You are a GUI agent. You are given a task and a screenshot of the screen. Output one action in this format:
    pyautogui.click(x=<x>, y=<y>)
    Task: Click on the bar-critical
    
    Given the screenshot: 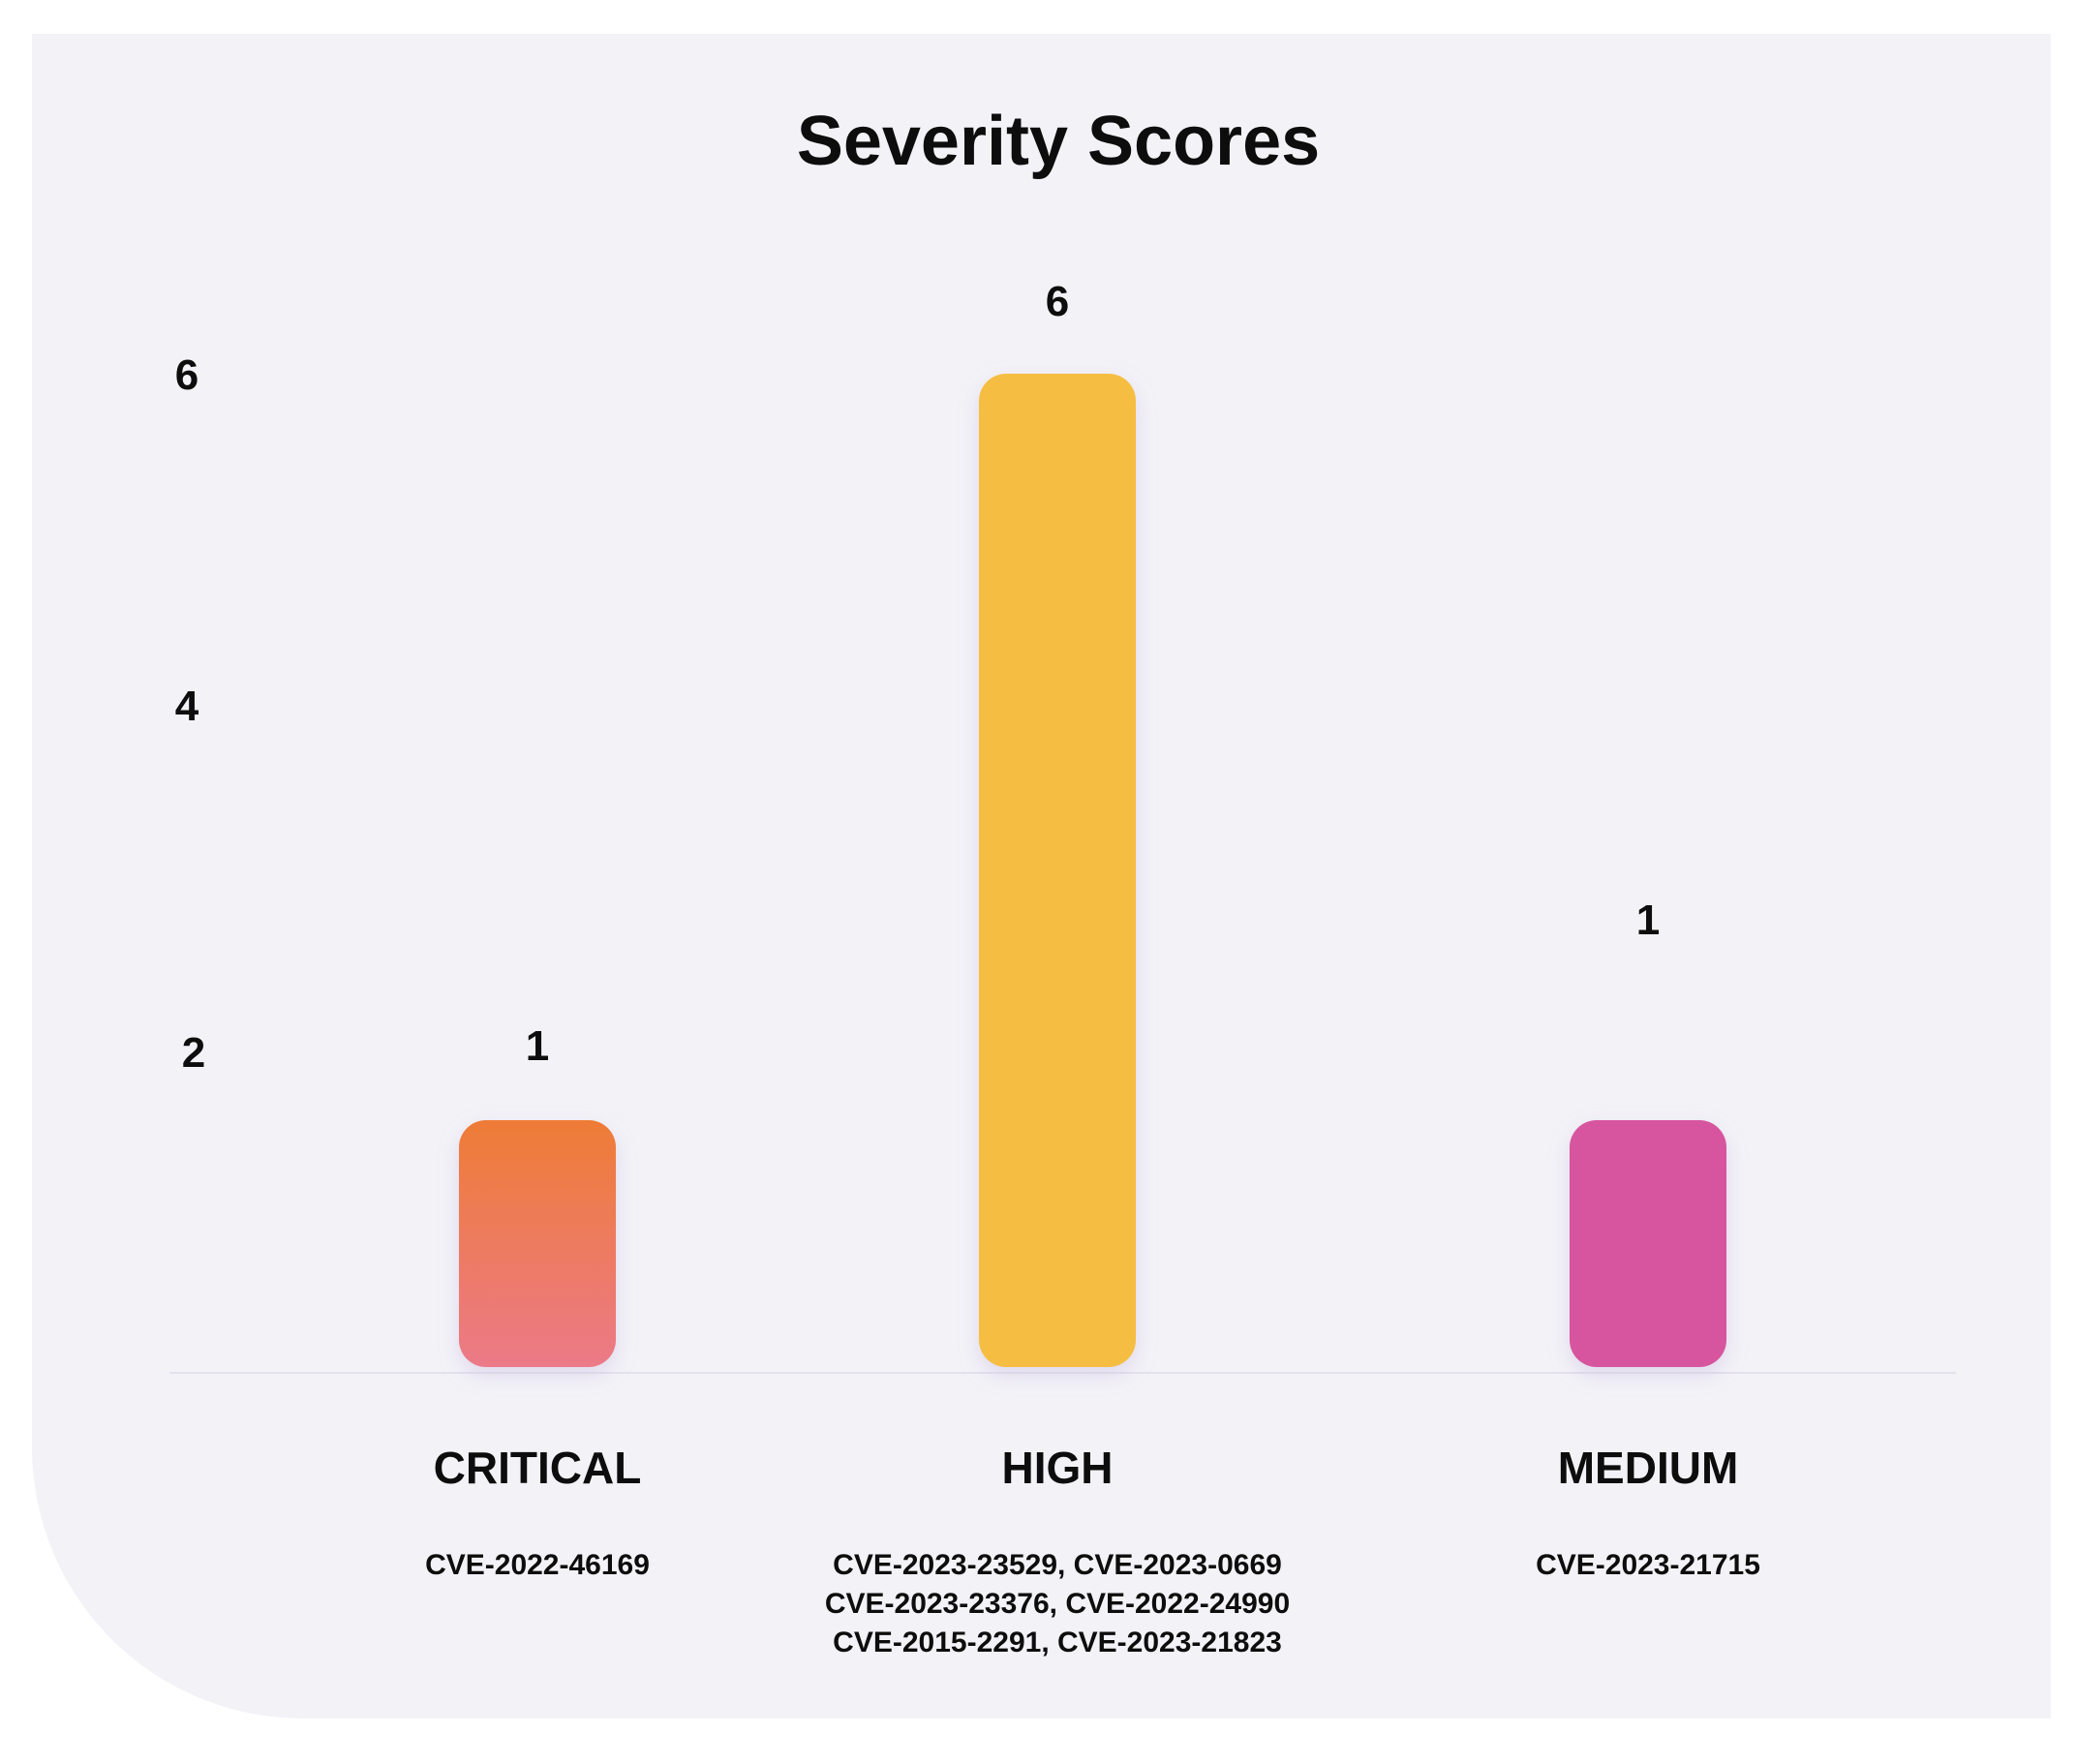 What is the action you would take?
    pyautogui.click(x=537, y=1244)
    